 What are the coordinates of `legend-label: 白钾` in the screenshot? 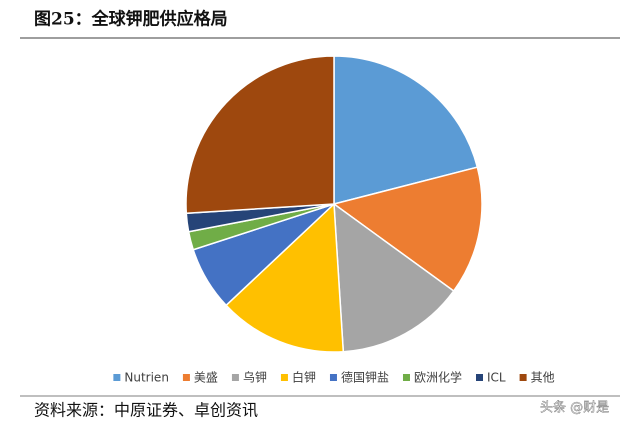 It's located at (304, 377).